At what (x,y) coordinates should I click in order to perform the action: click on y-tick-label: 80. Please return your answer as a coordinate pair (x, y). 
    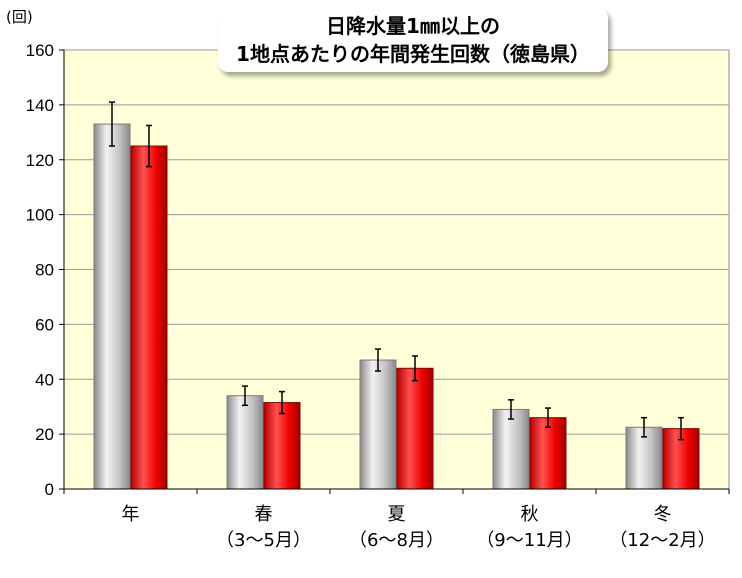
    Looking at the image, I should click on (44, 270).